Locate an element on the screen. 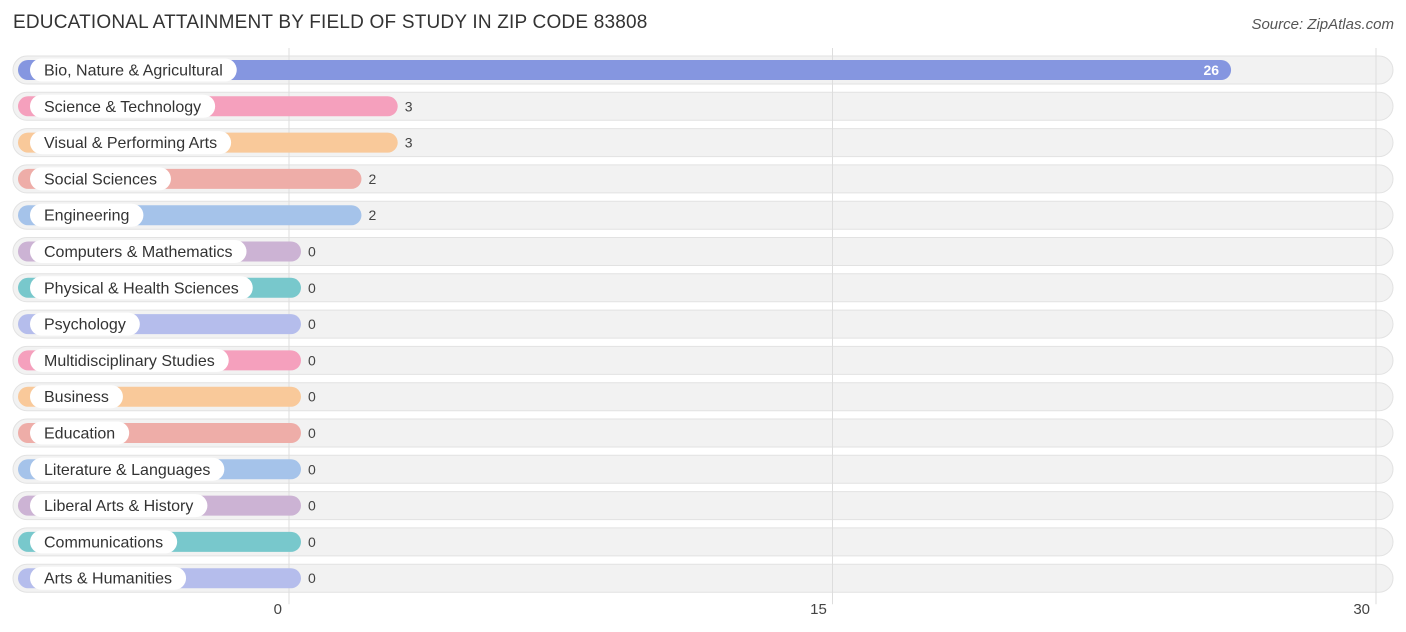 The width and height of the screenshot is (1406, 632). category-label: Computers & Mathematics is located at coordinates (138, 252).